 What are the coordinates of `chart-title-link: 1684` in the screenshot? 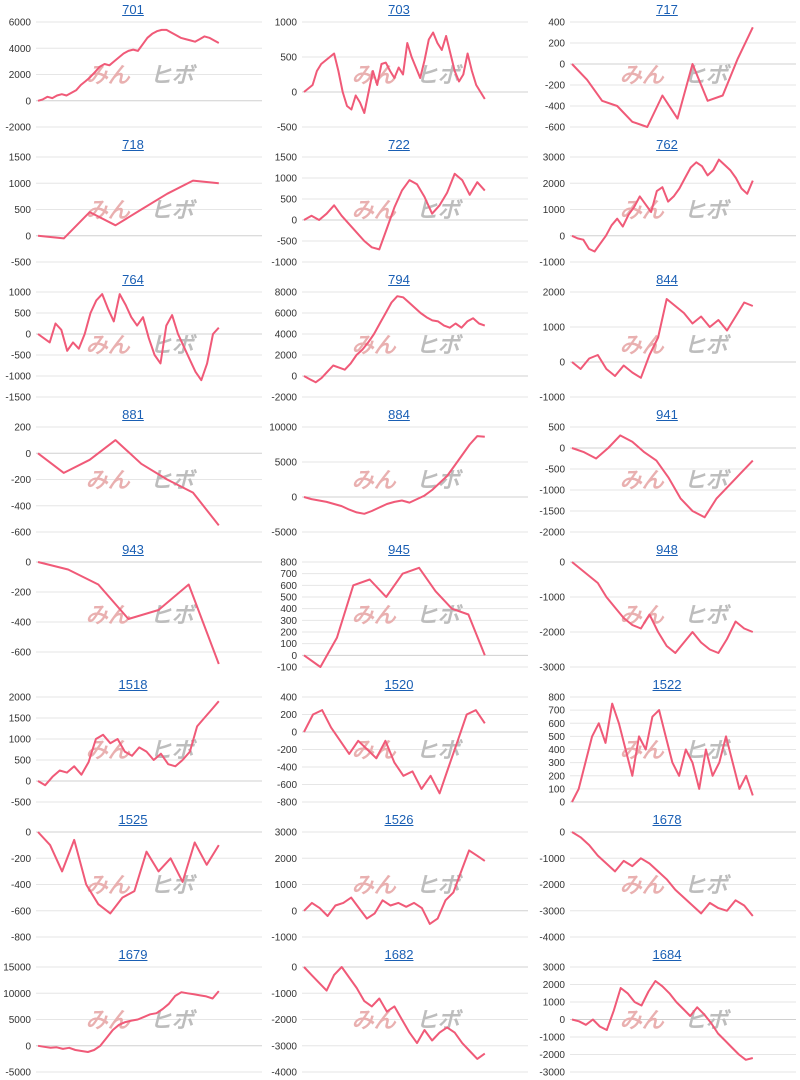 It's located at (667, 954).